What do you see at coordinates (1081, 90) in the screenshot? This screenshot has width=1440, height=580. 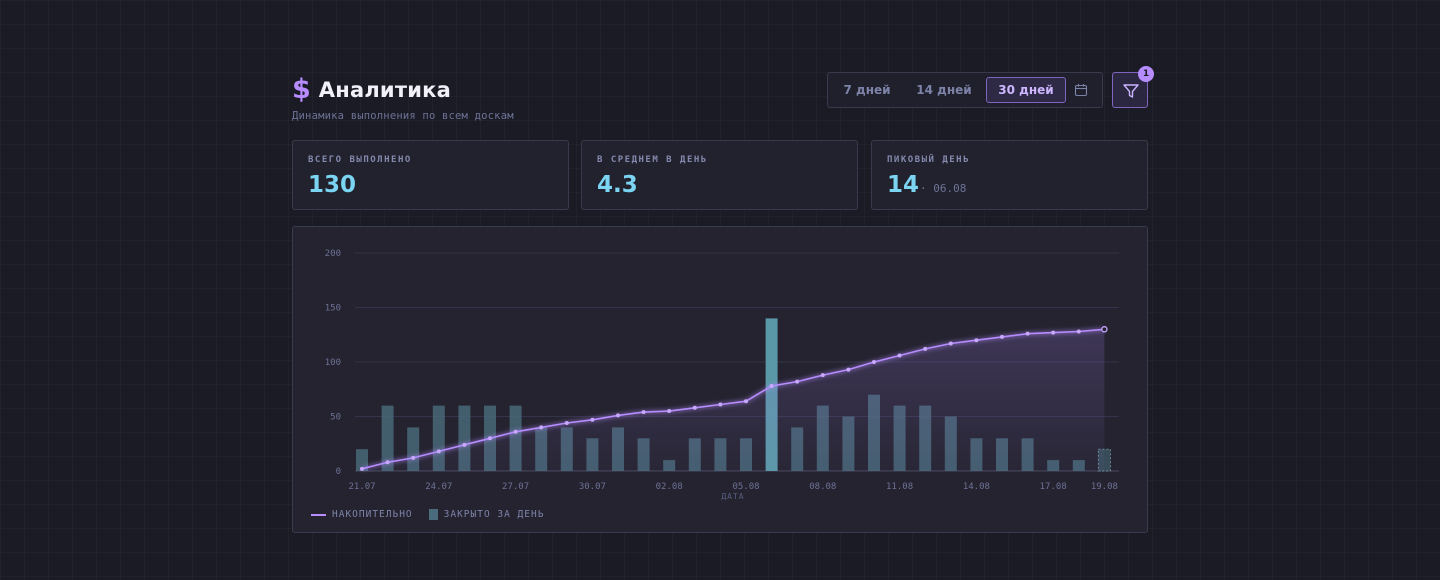 I see `calendar-icon` at bounding box center [1081, 90].